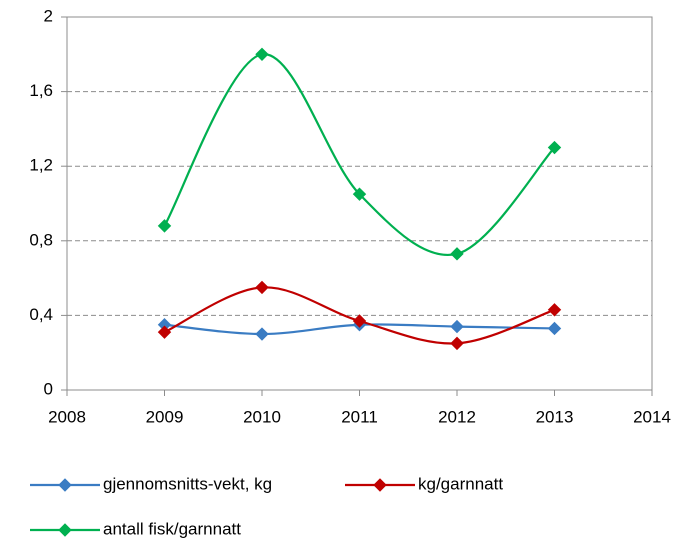  Describe the element at coordinates (41, 90) in the screenshot. I see `y-tick-label: 1,6` at that location.